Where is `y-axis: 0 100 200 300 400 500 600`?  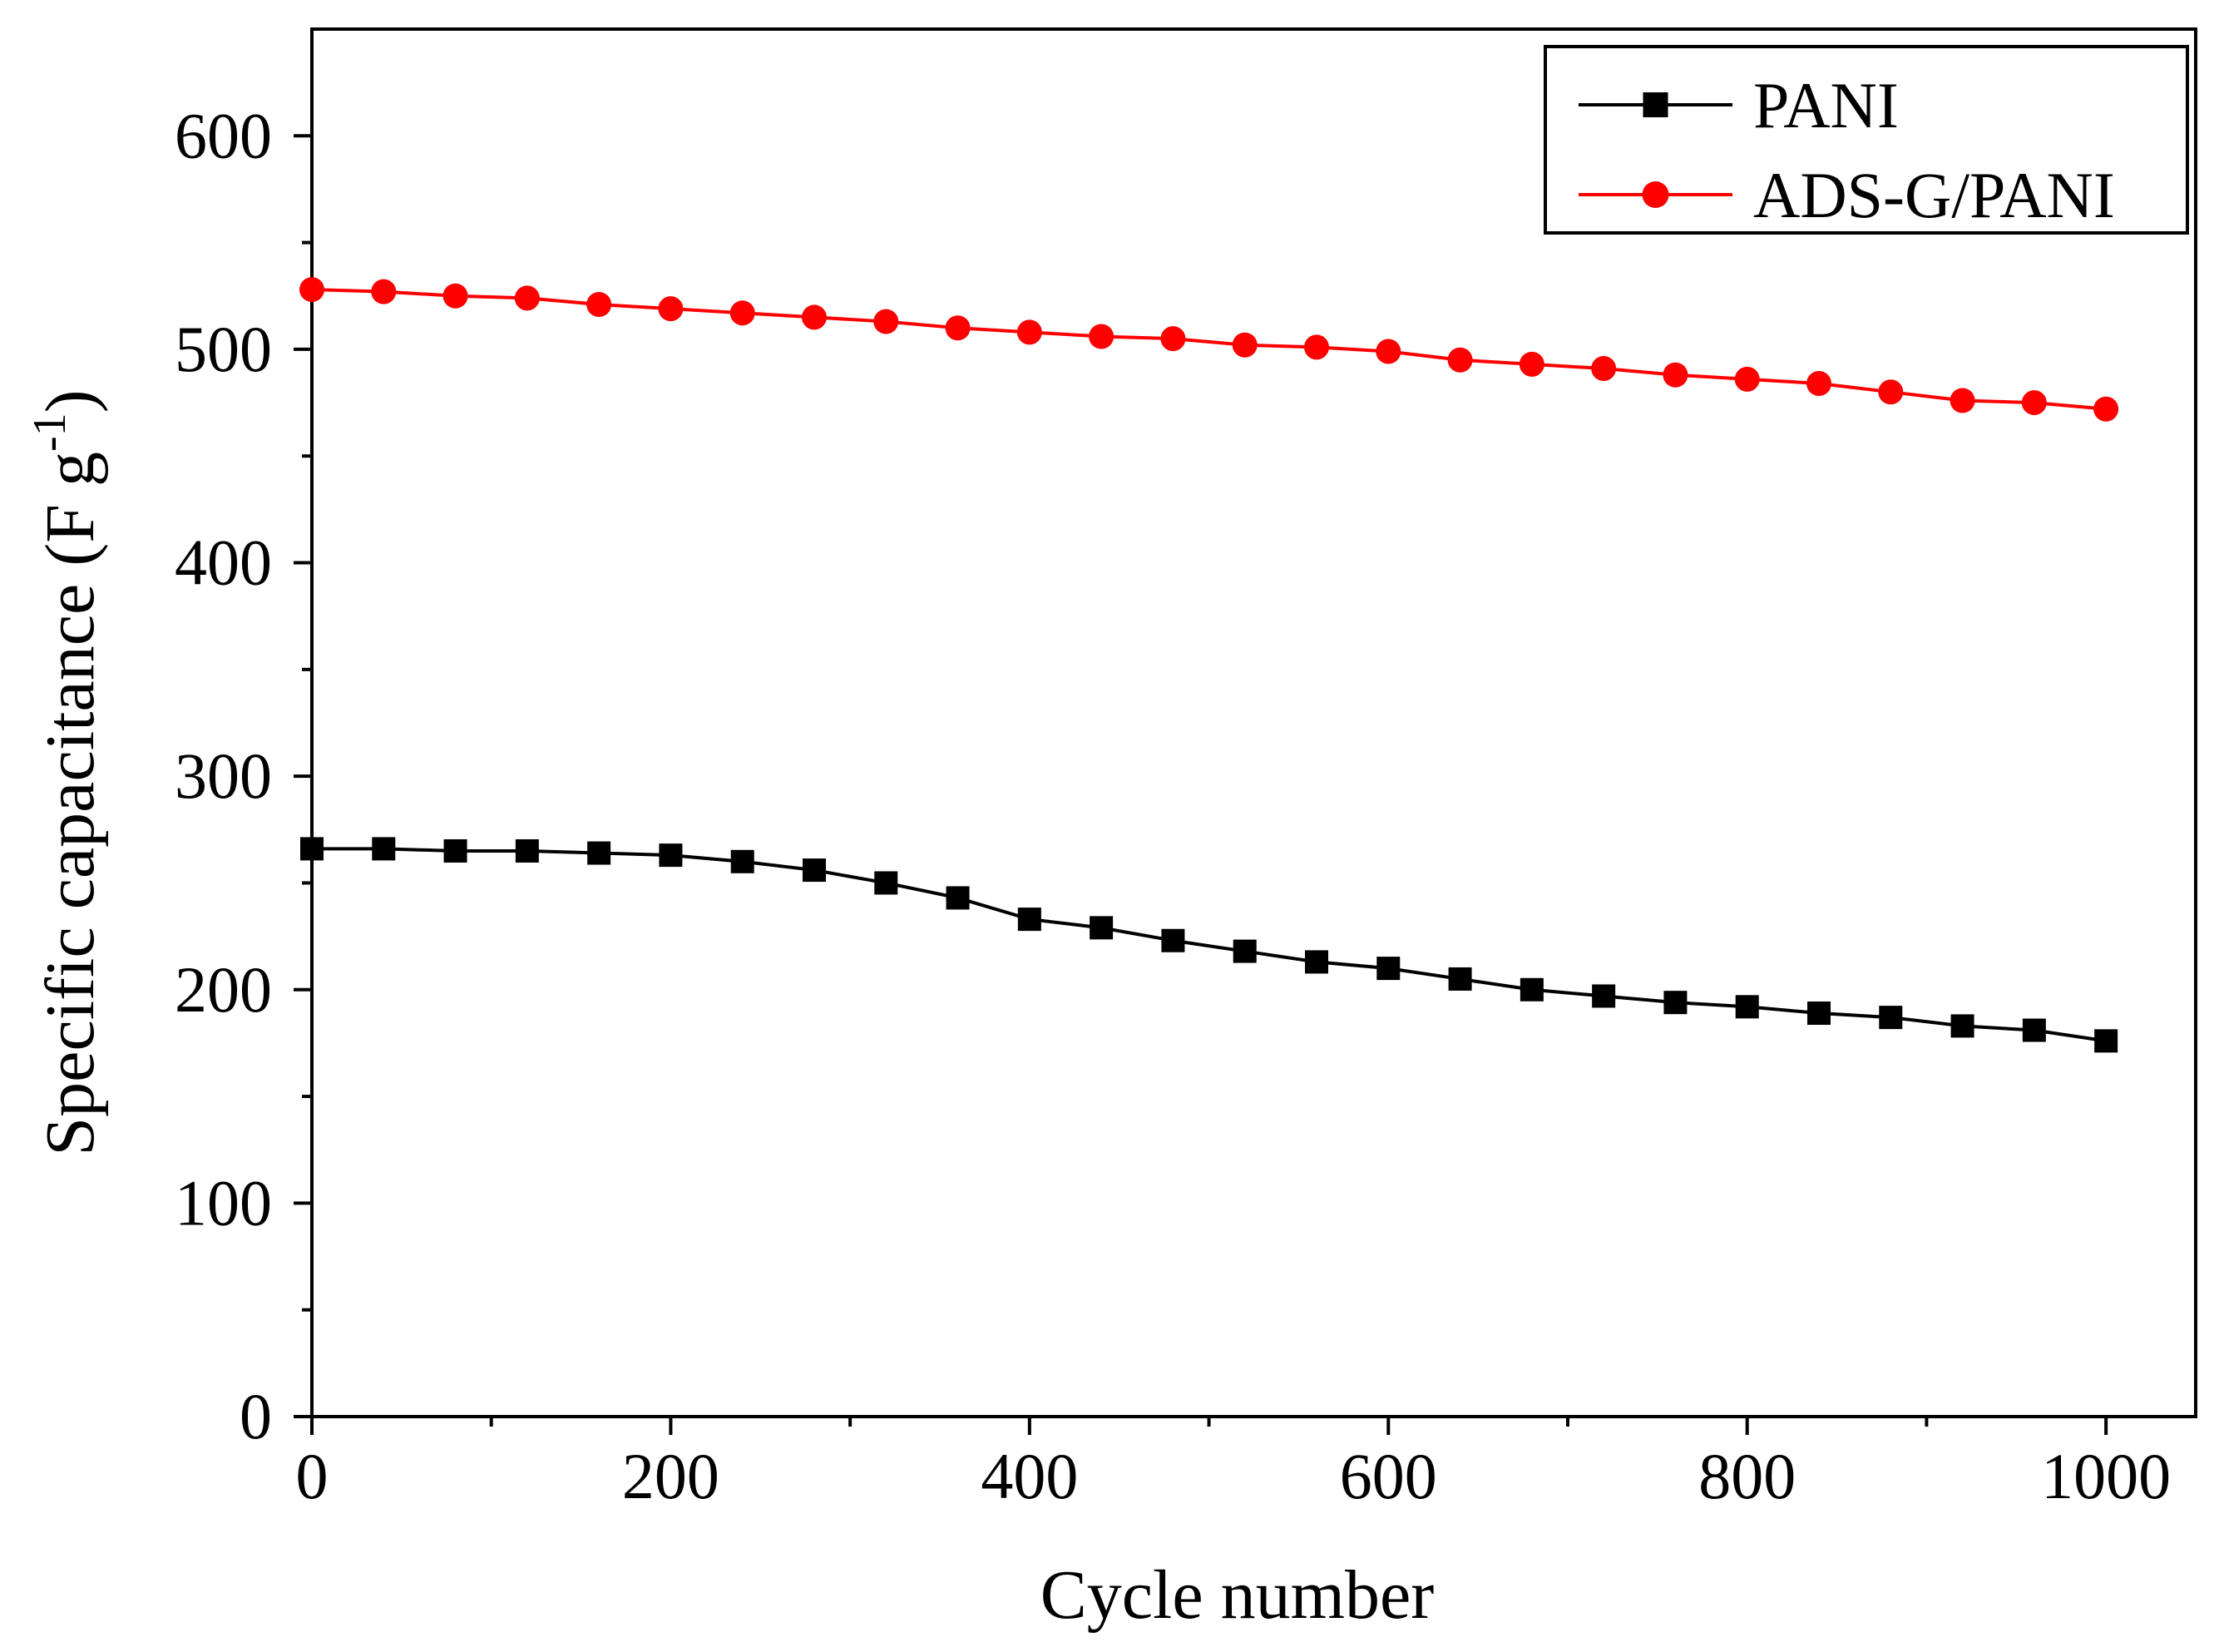
y-axis: 0 100 200 300 400 500 600 is located at coordinates (244, 775).